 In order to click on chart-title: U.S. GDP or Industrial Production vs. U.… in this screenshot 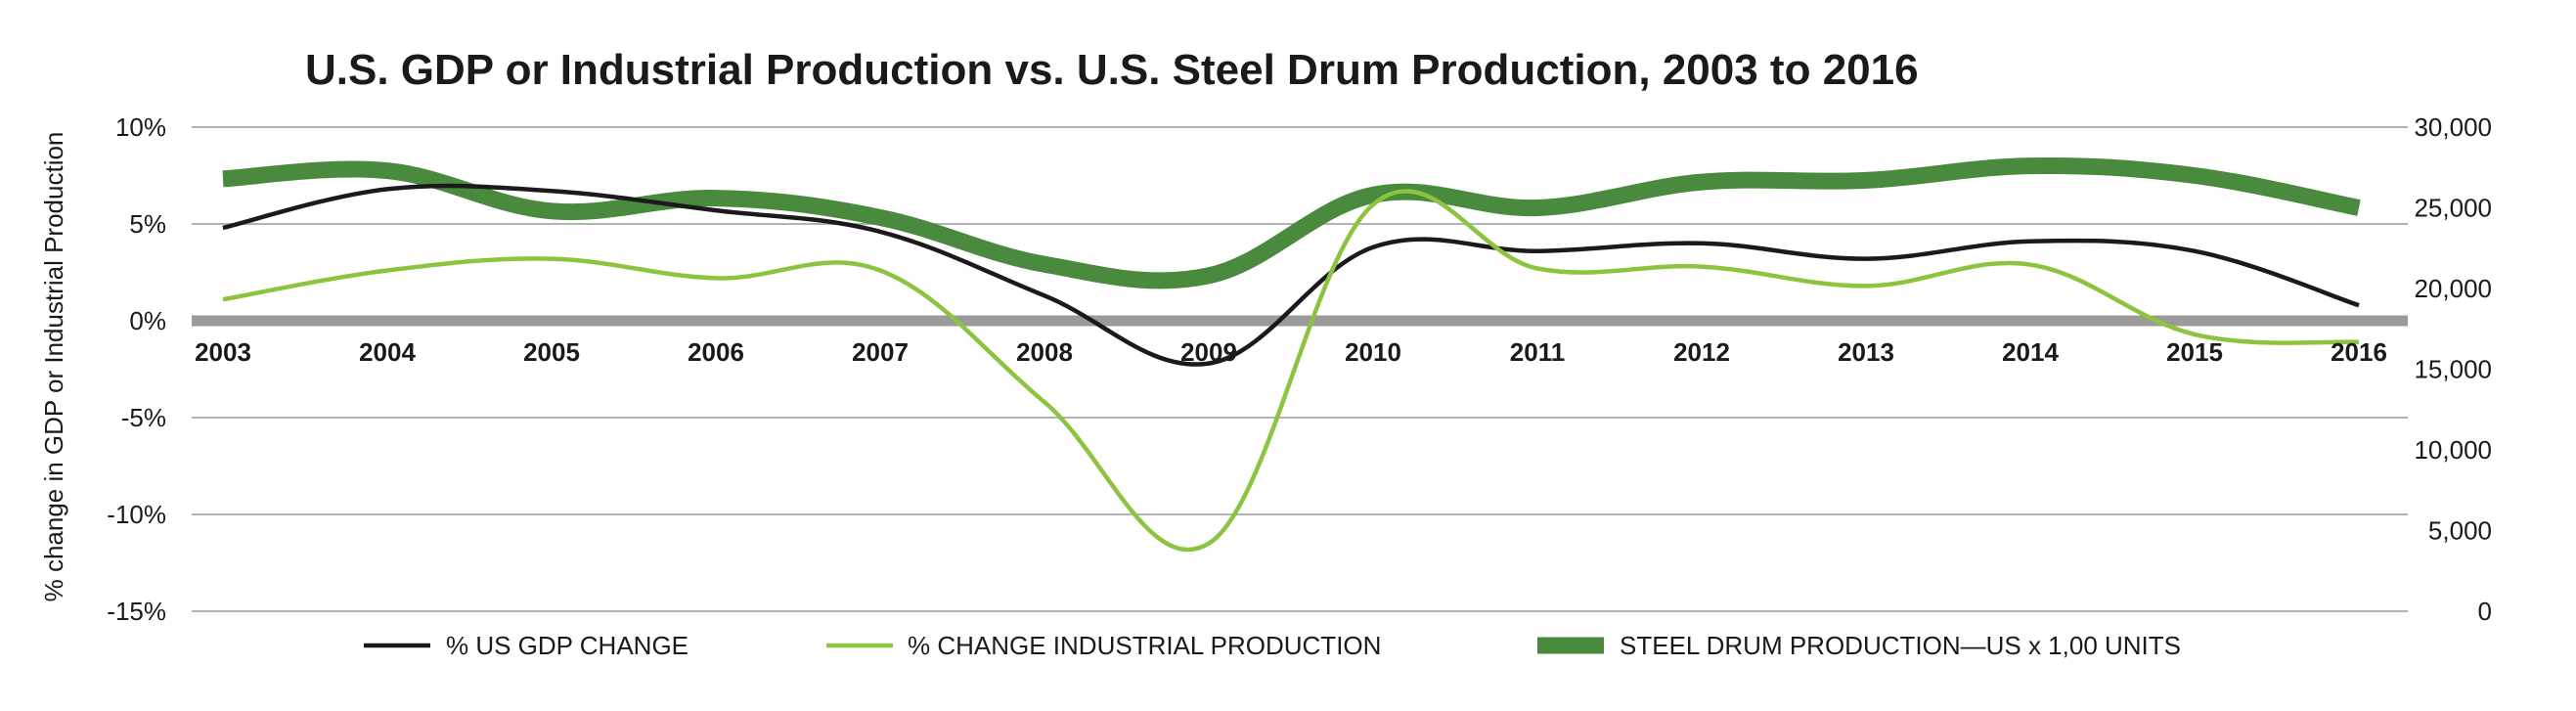, I will do `click(1112, 70)`.